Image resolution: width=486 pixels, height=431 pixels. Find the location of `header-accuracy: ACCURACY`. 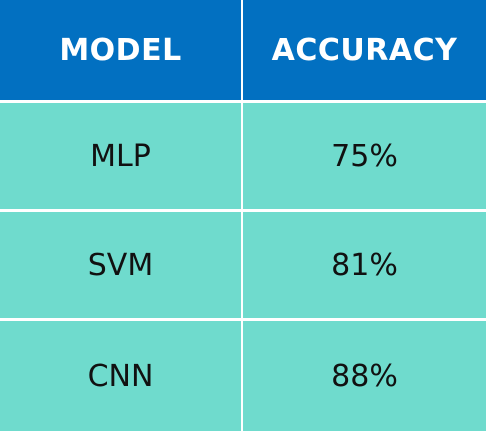

header-accuracy: ACCURACY is located at coordinates (364, 50).